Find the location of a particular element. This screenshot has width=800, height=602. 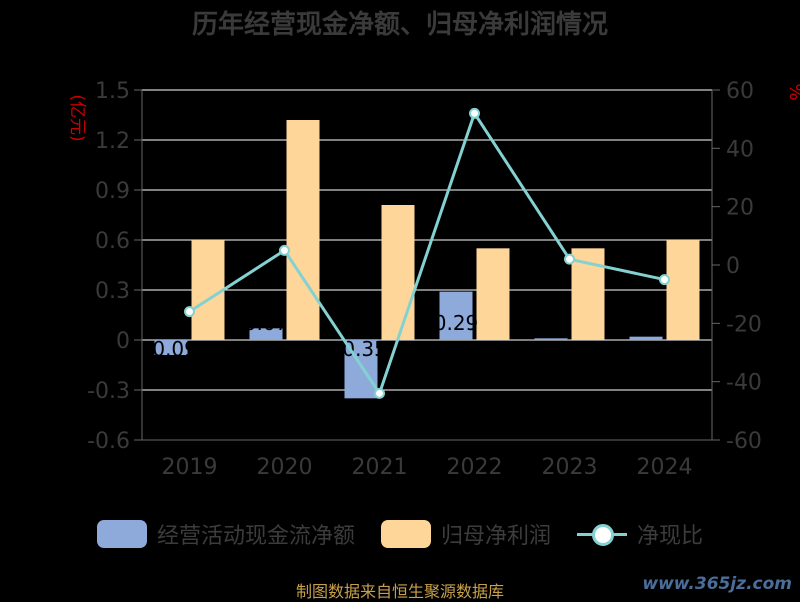

right-tick-label: 20 is located at coordinates (740, 208).